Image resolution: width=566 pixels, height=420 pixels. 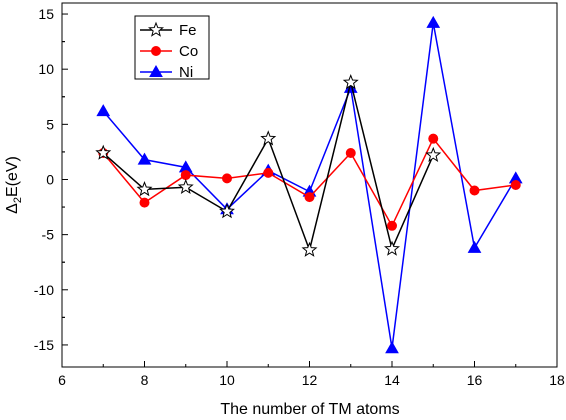 I want to click on y-tick-label: 15, so click(x=46, y=14).